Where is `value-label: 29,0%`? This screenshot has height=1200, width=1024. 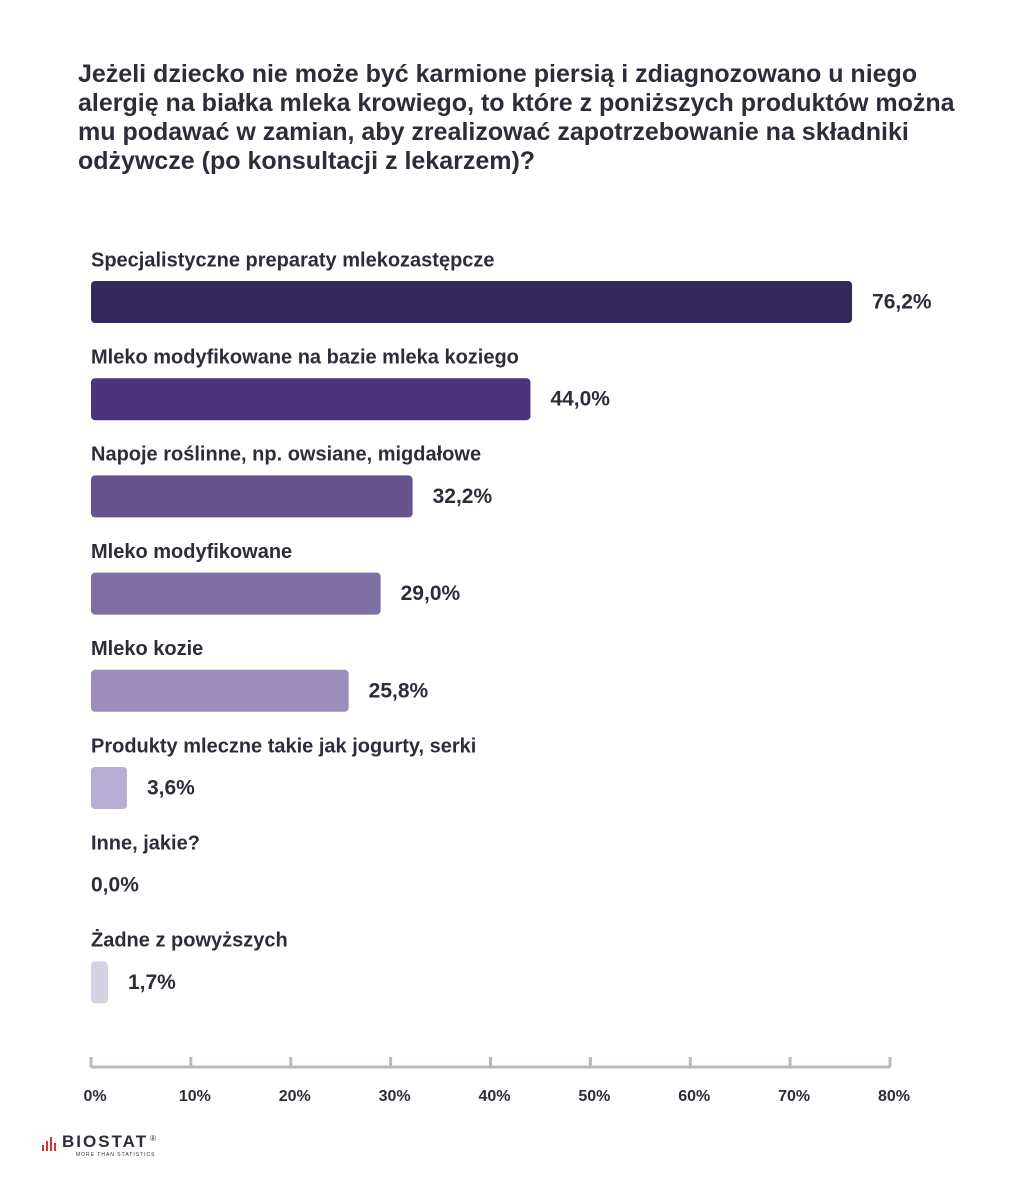
value-label: 29,0% is located at coordinates (431, 593).